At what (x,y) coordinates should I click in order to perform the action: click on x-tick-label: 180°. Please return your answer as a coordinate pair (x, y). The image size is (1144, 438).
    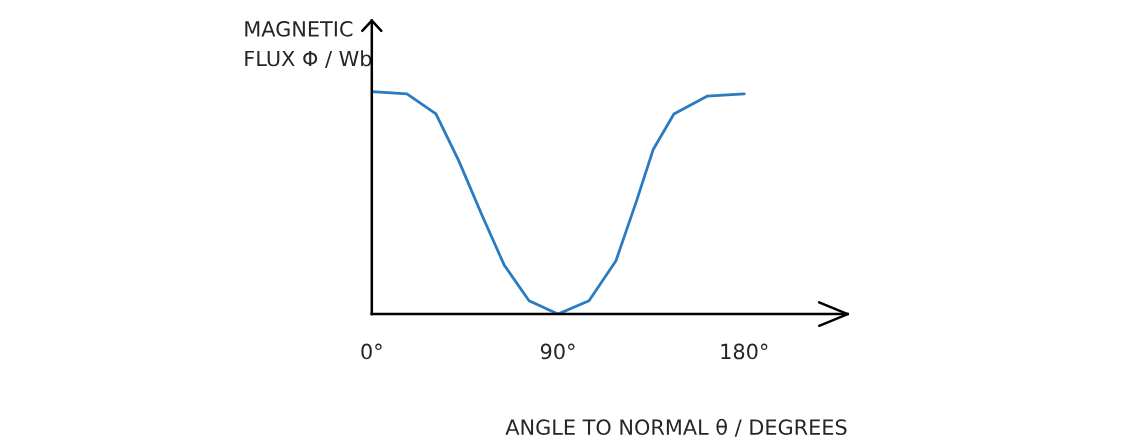
    Looking at the image, I should click on (744, 351).